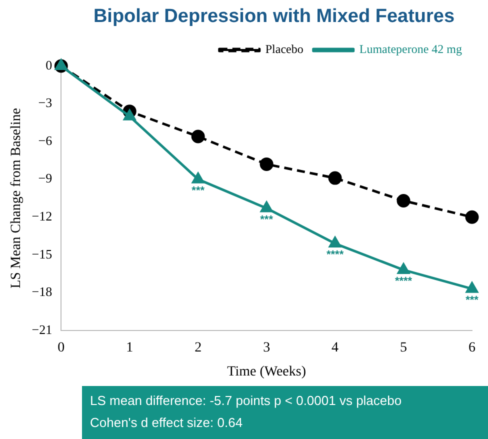  What do you see at coordinates (472, 348) in the screenshot?
I see `x-tick-label: 6` at bounding box center [472, 348].